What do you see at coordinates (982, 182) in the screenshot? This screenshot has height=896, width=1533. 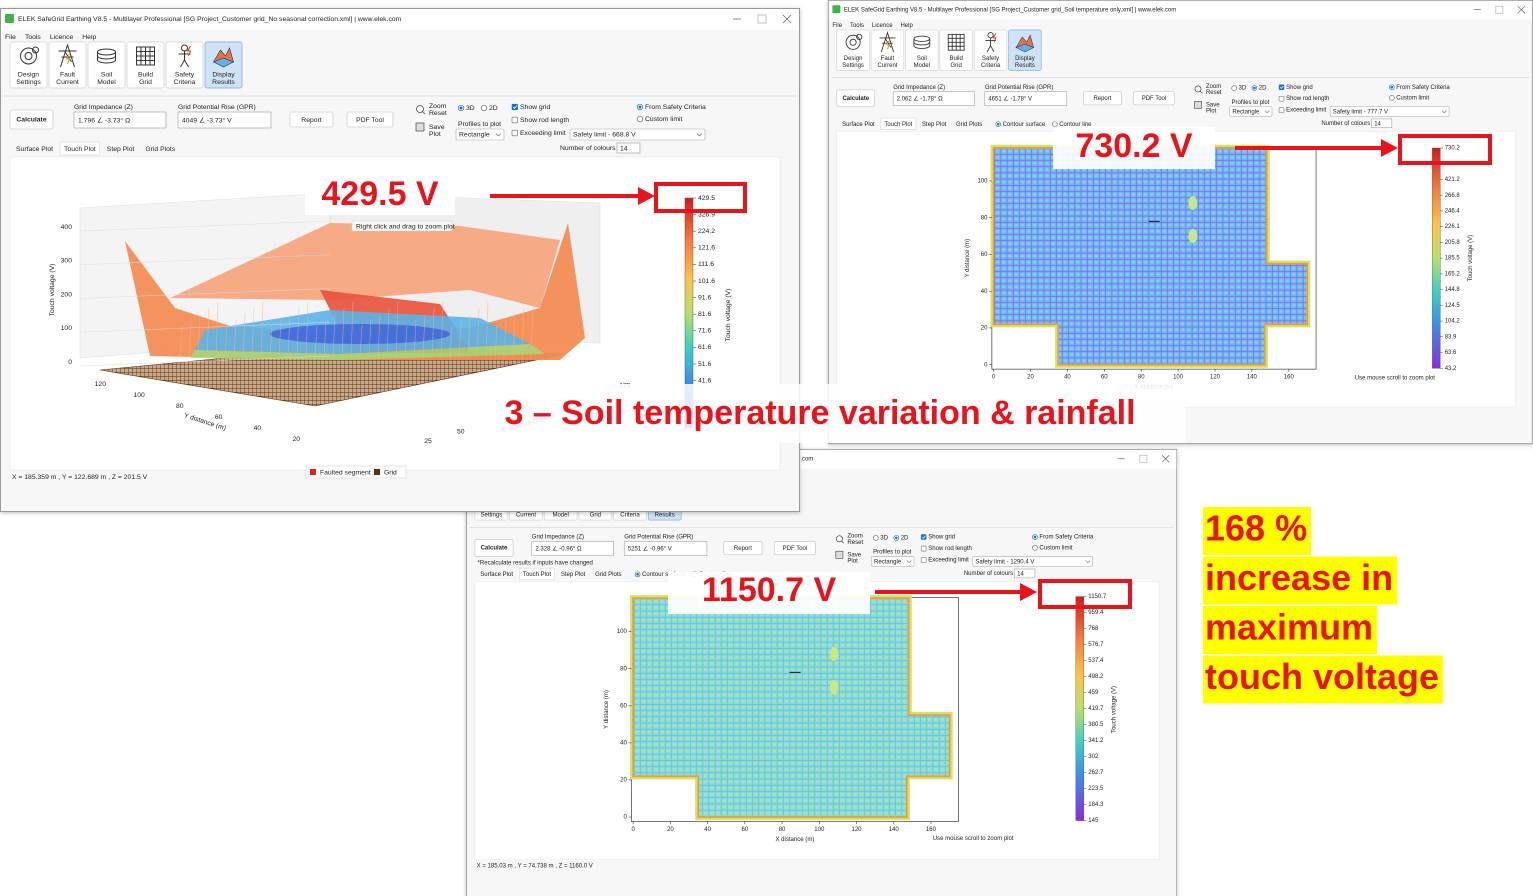 I see `y-tick-label: 100` at bounding box center [982, 182].